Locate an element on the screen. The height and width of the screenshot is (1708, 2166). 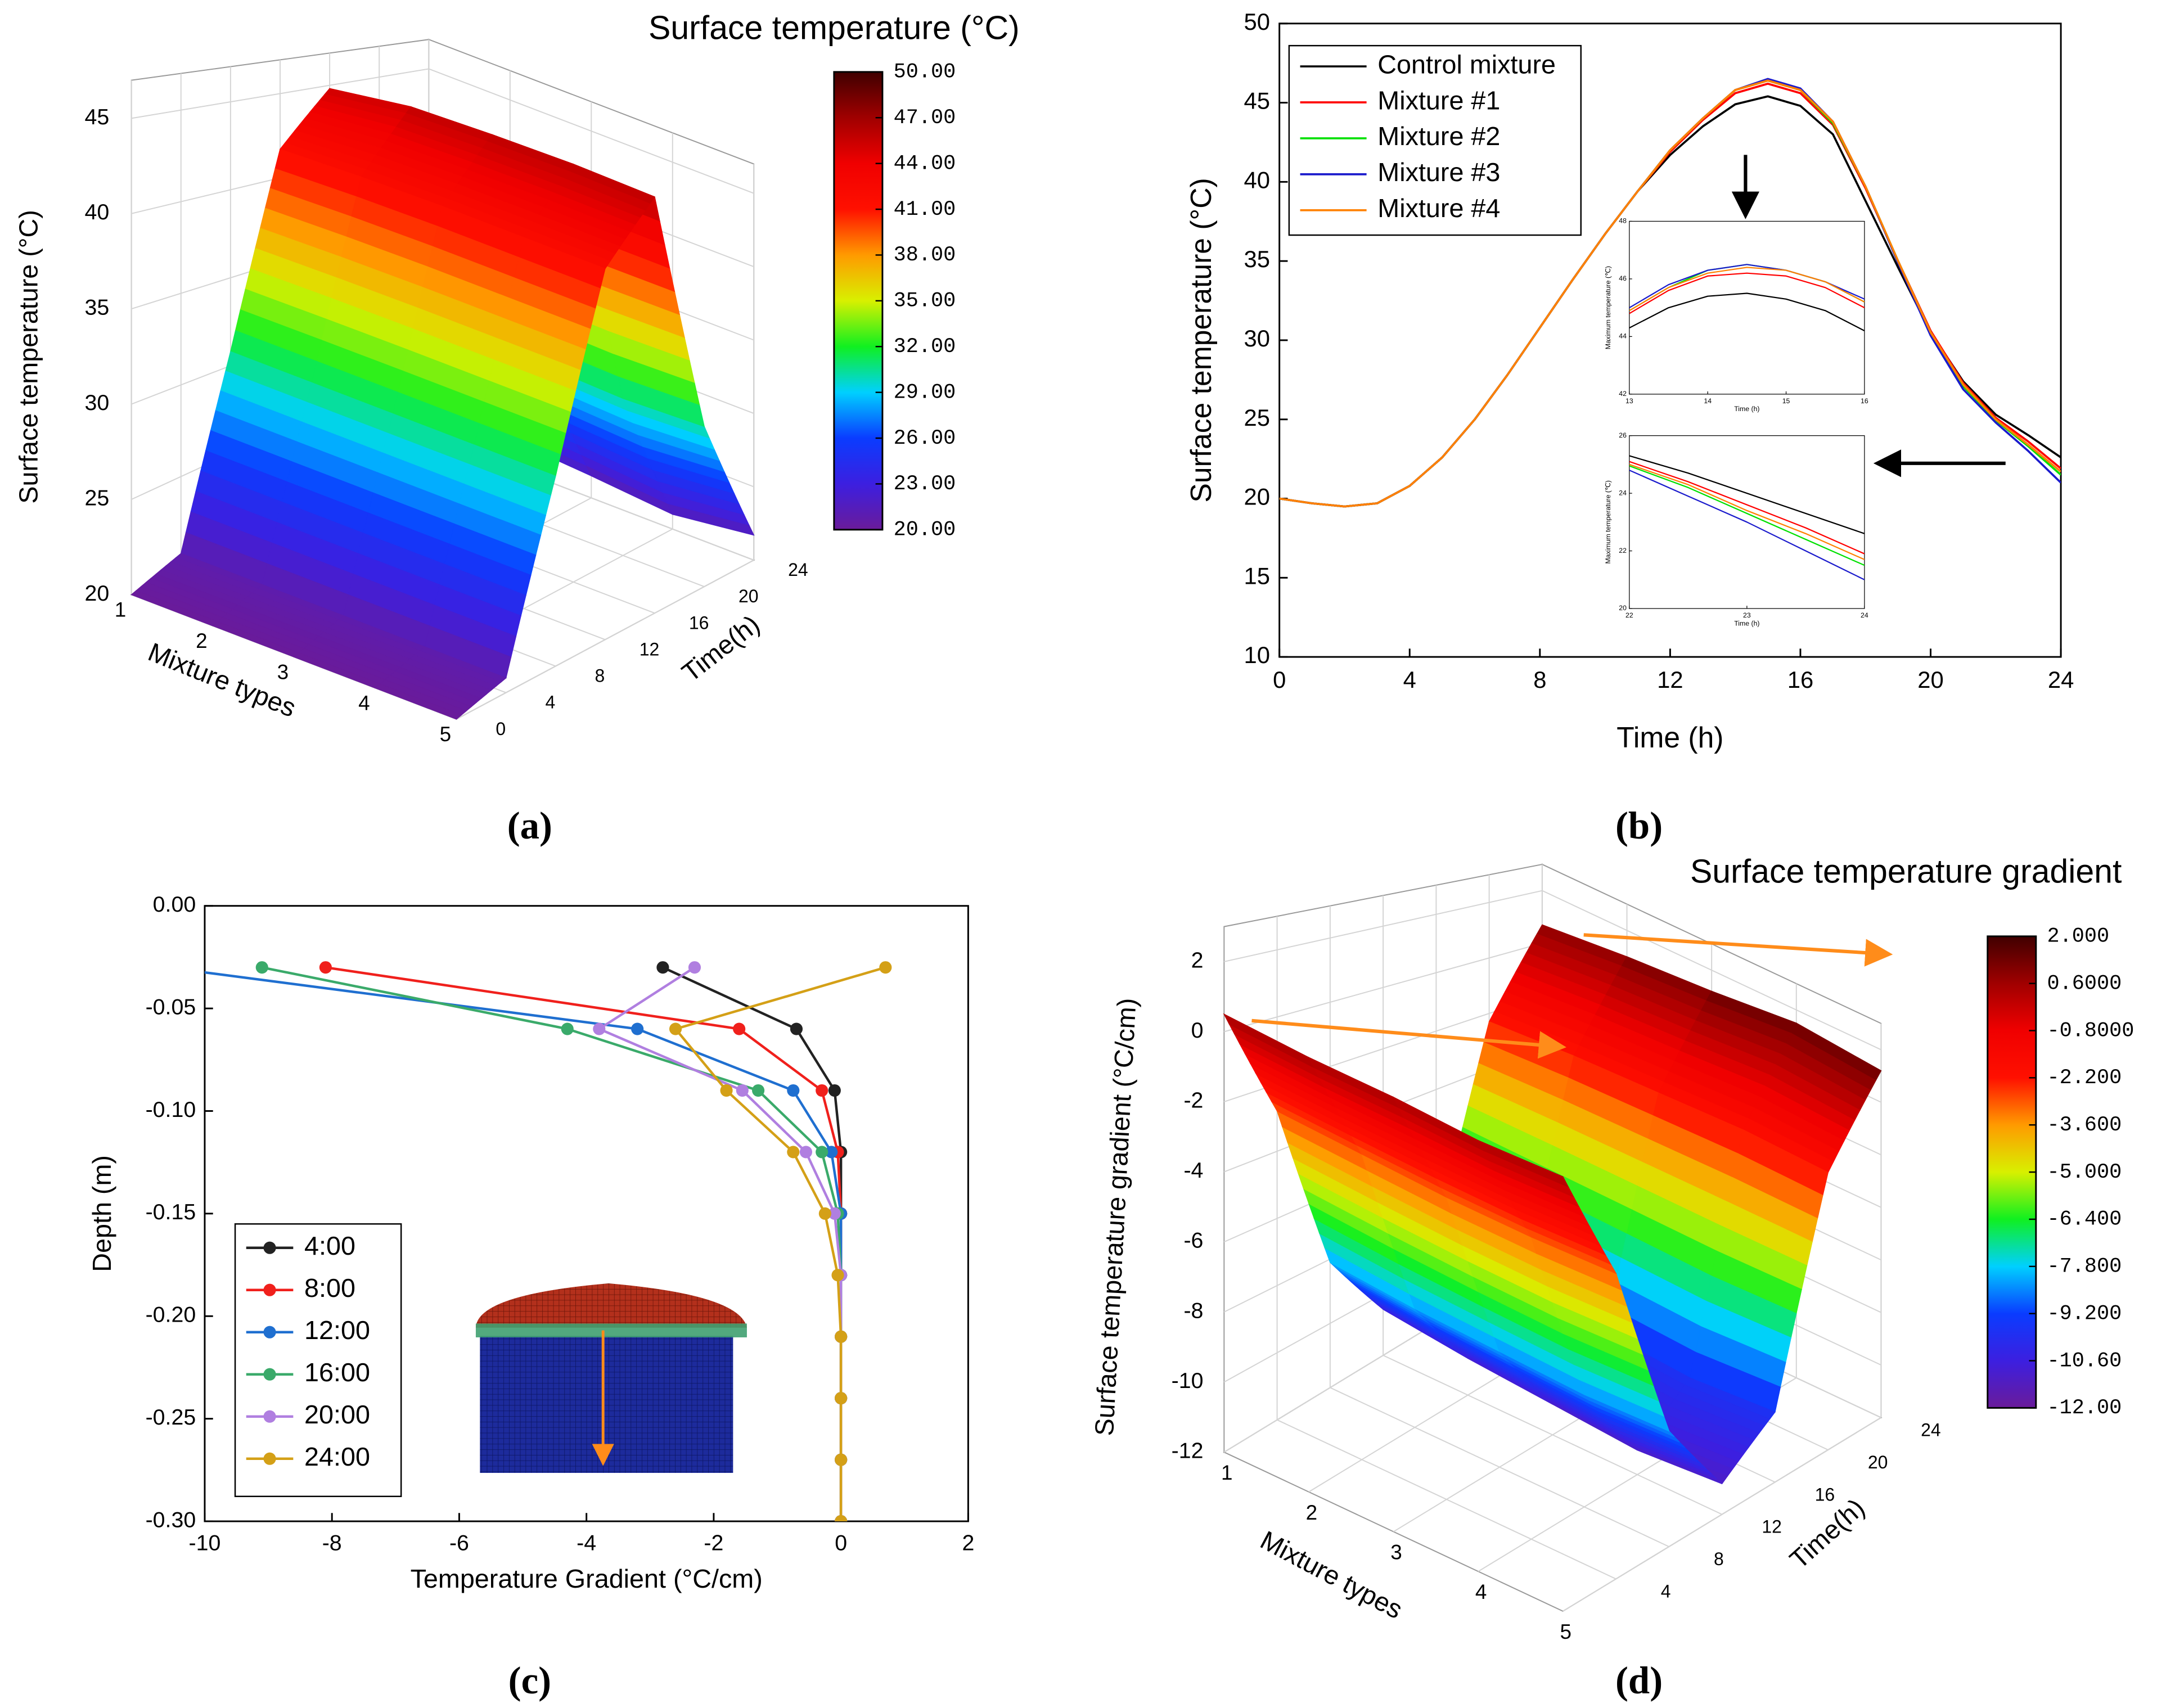
chart-title: Surface temperature (°C) is located at coordinates (834, 28).